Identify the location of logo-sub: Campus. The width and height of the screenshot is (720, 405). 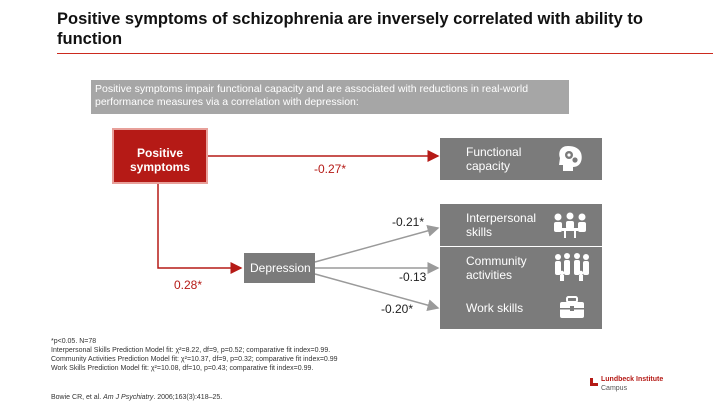
(614, 388).